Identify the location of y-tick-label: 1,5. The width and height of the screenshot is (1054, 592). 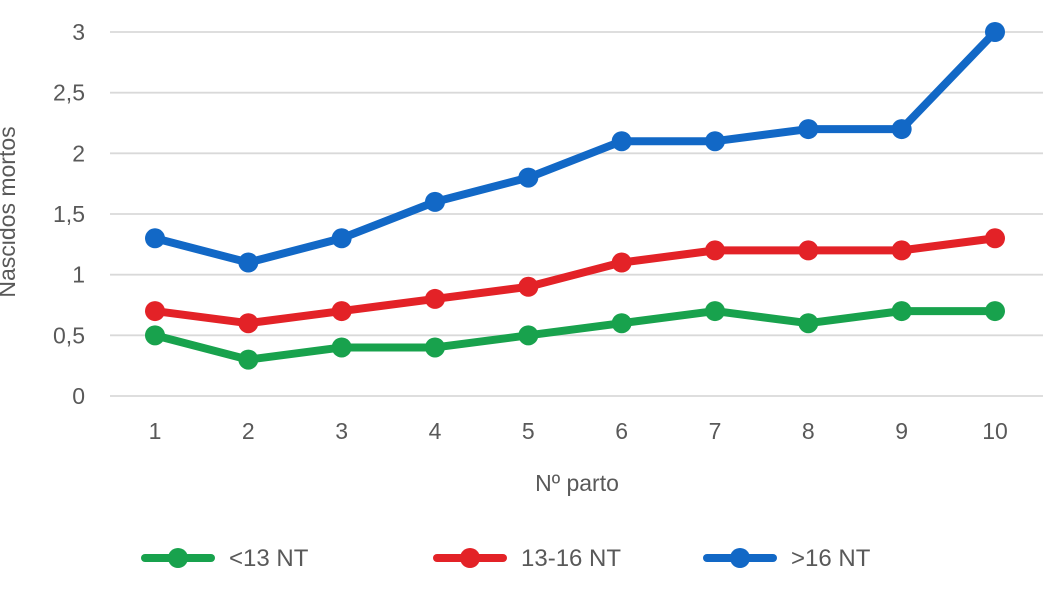
(69, 214).